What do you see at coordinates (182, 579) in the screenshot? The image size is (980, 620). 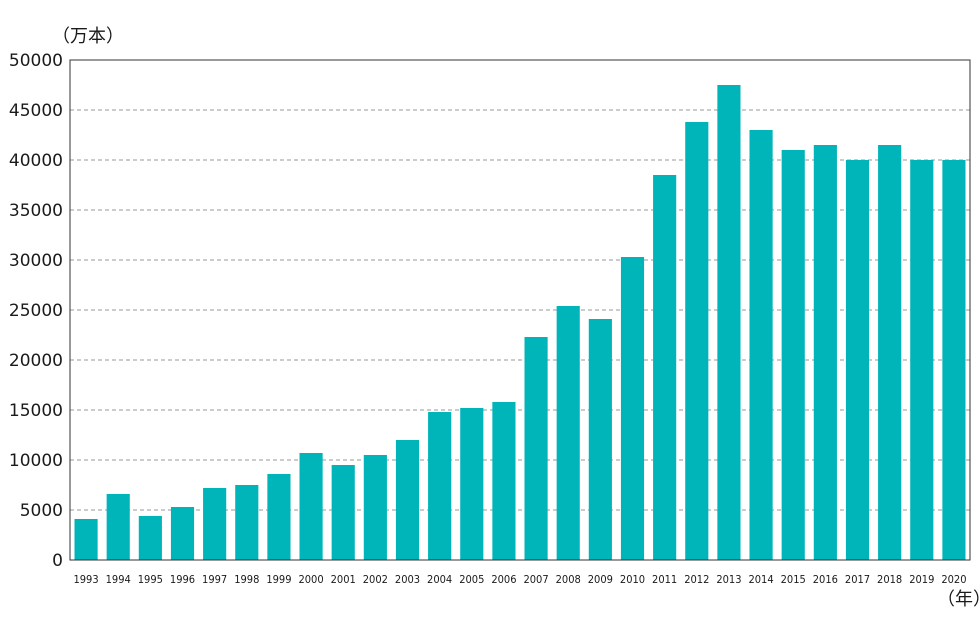 I see `x-tick-label: 1996` at bounding box center [182, 579].